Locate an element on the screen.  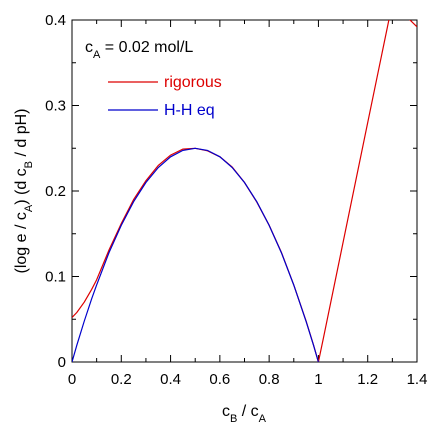
y-axis-label: (log e / cA) (d cB / d pH) is located at coordinates (24, 191).